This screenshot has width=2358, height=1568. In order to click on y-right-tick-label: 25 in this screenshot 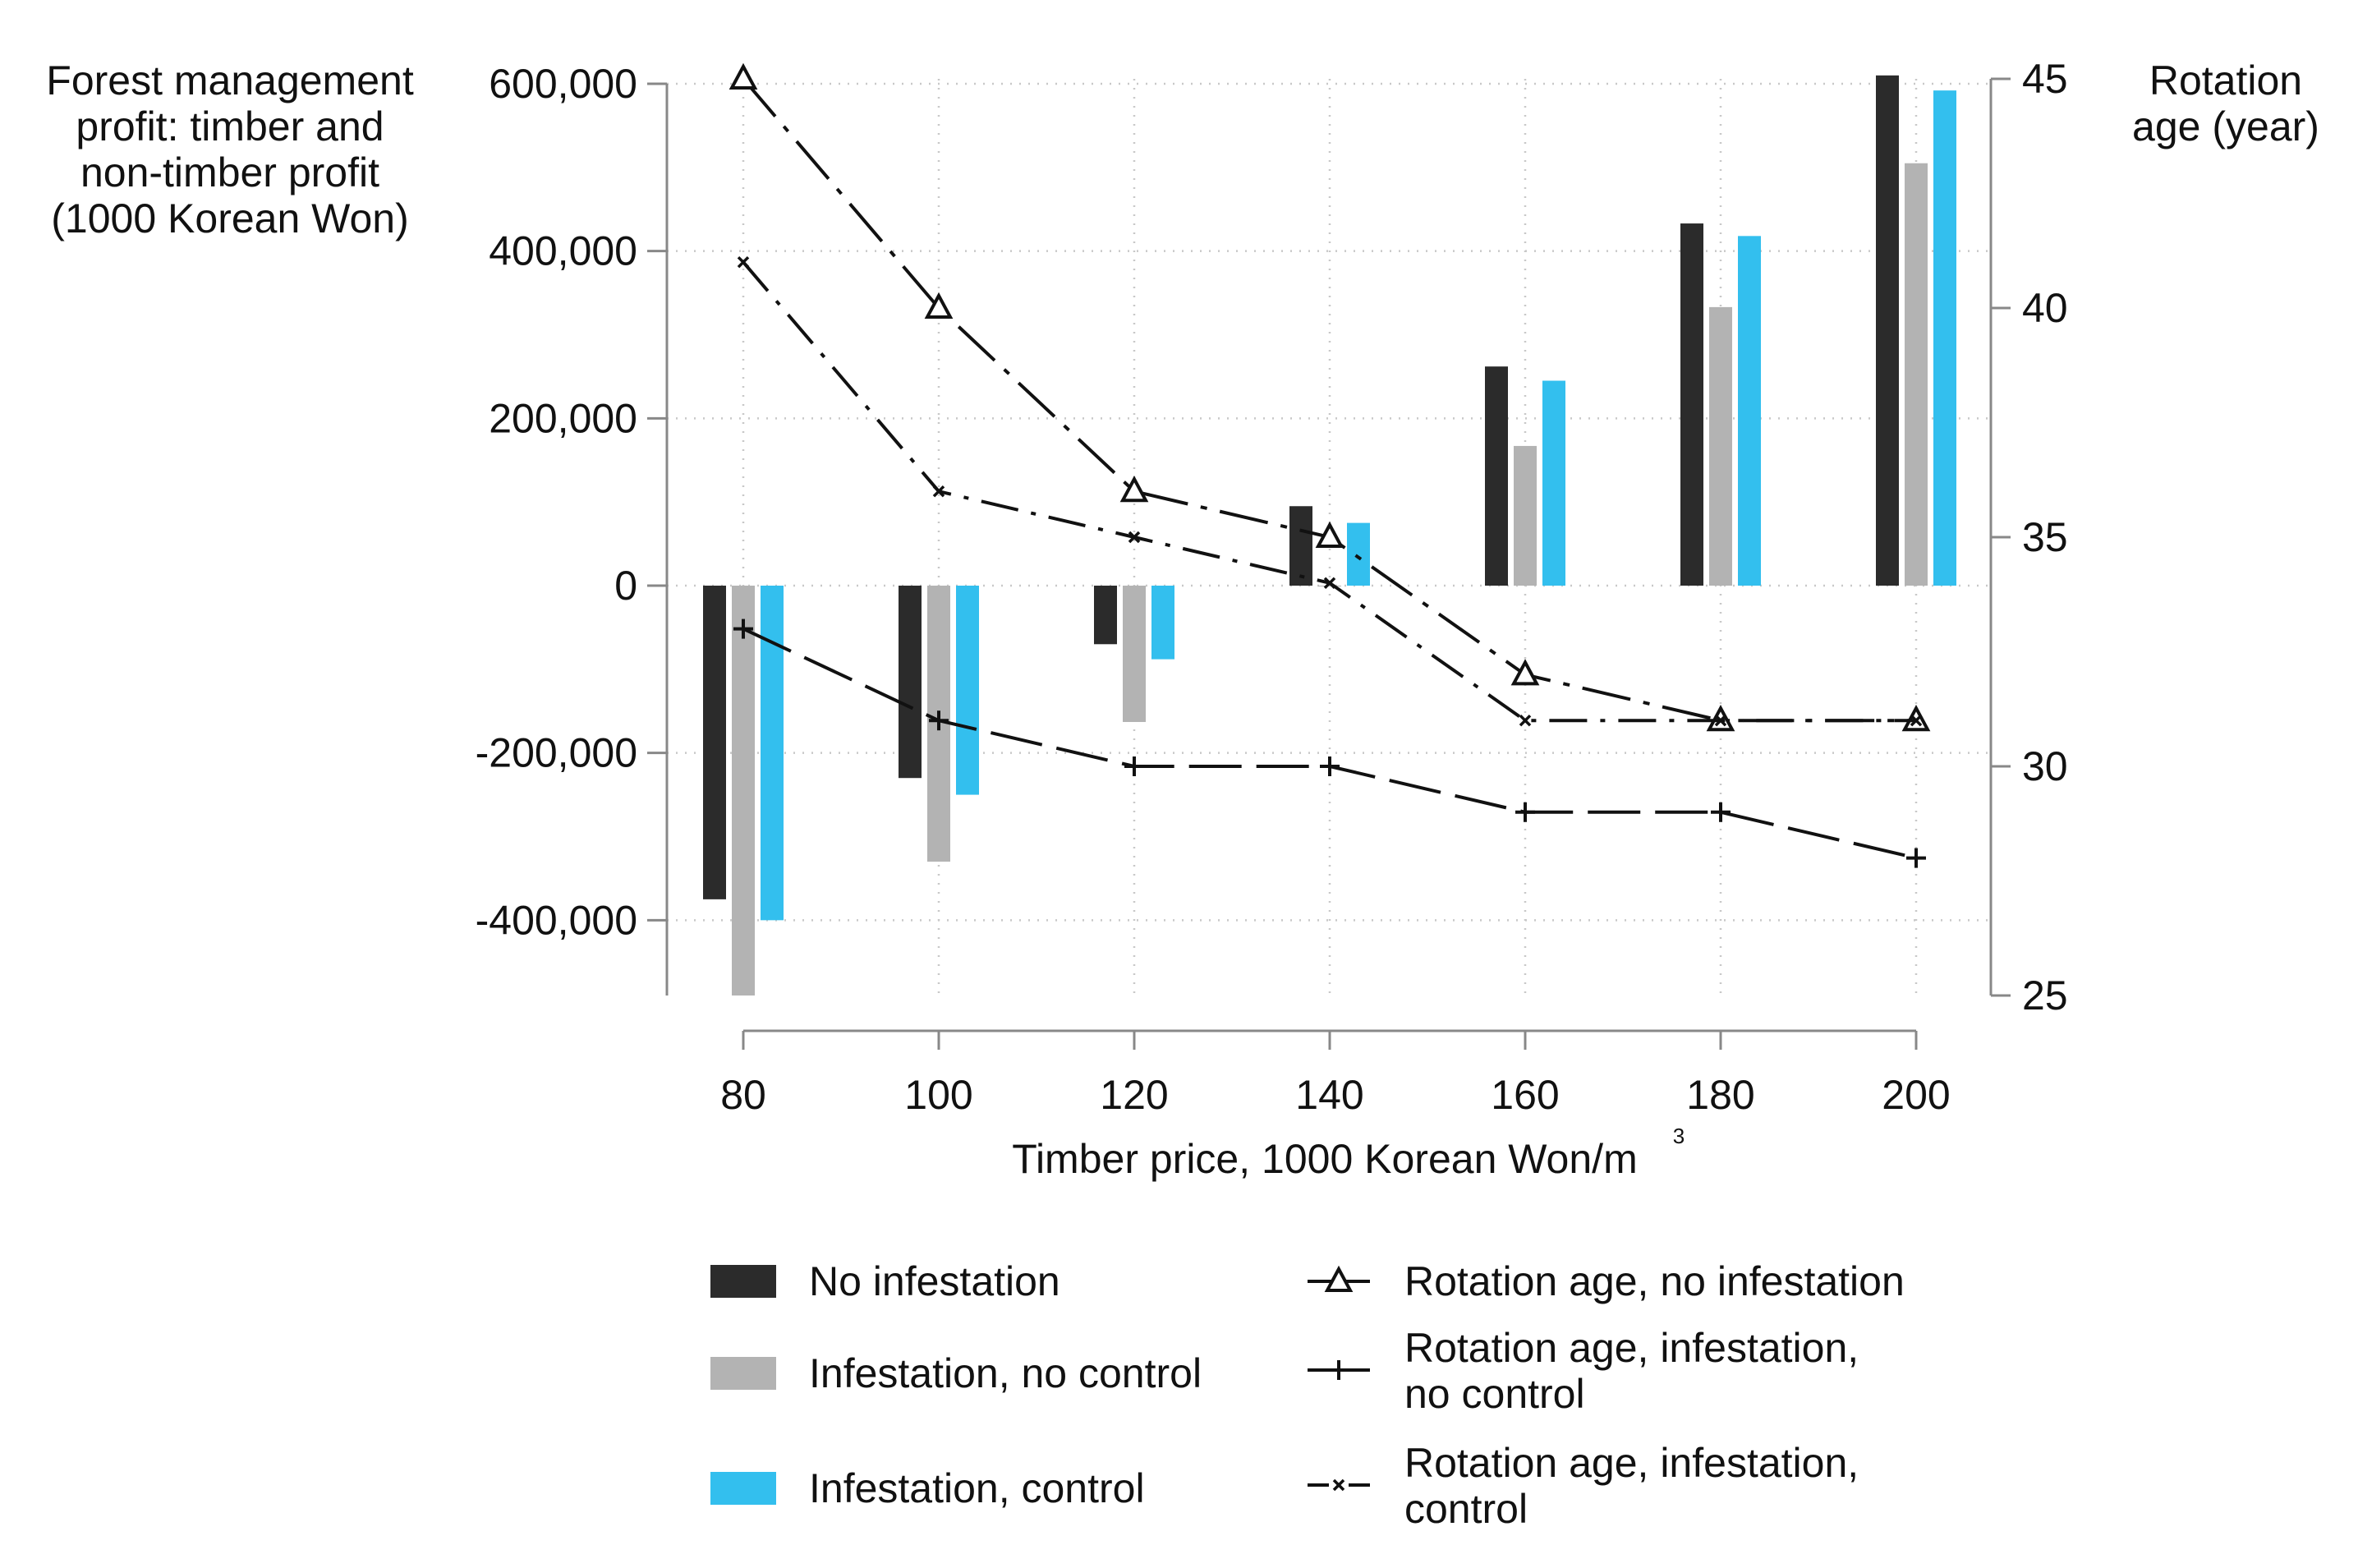, I will do `click(2045, 996)`.